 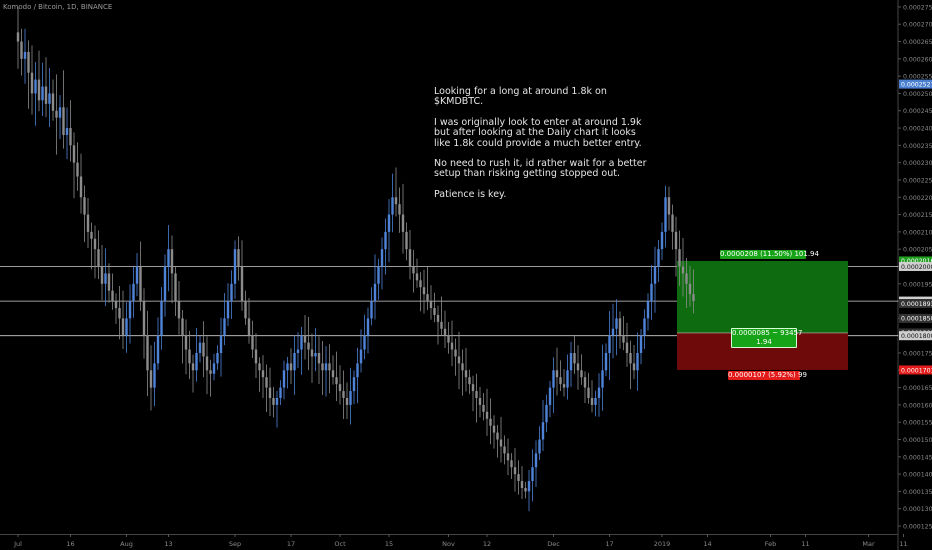 What do you see at coordinates (762, 296) in the screenshot?
I see `profit-zone` at bounding box center [762, 296].